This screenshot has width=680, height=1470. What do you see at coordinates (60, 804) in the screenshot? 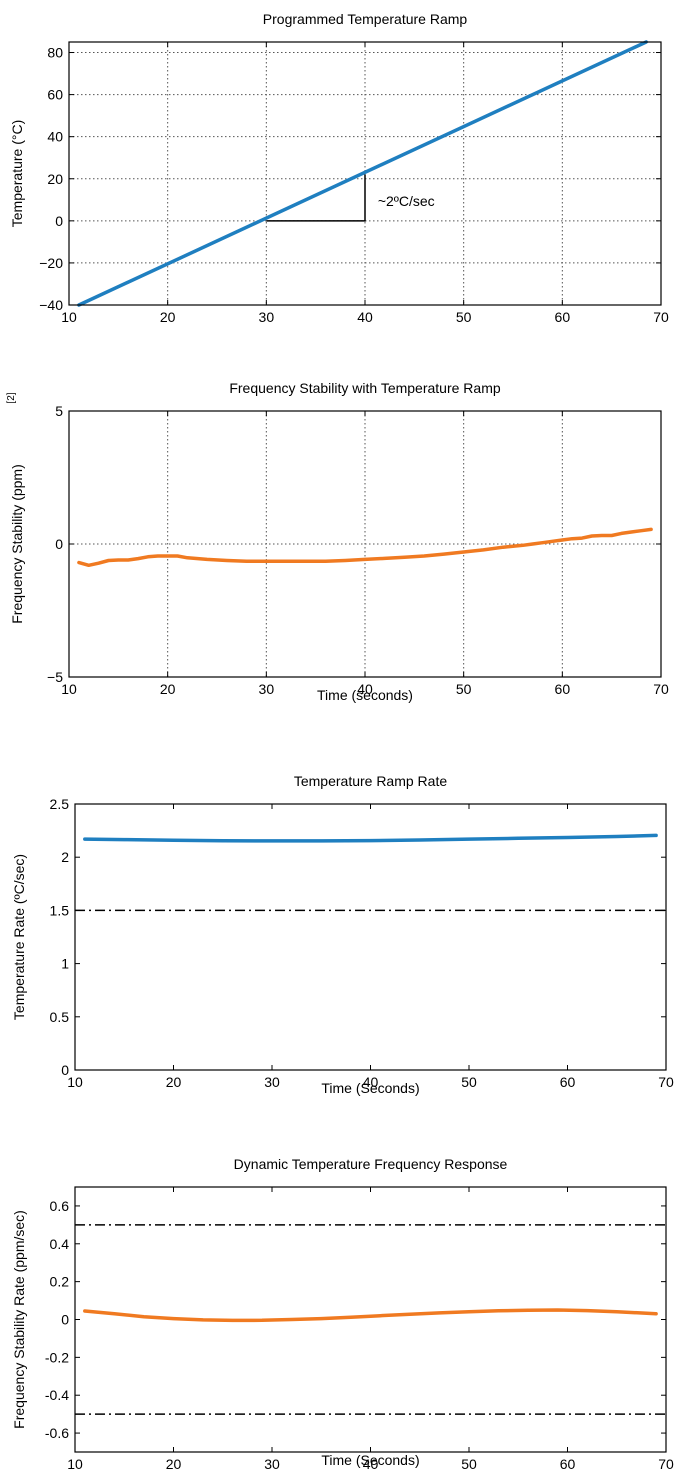
I see `y-tick-label: 2.5` at bounding box center [60, 804].